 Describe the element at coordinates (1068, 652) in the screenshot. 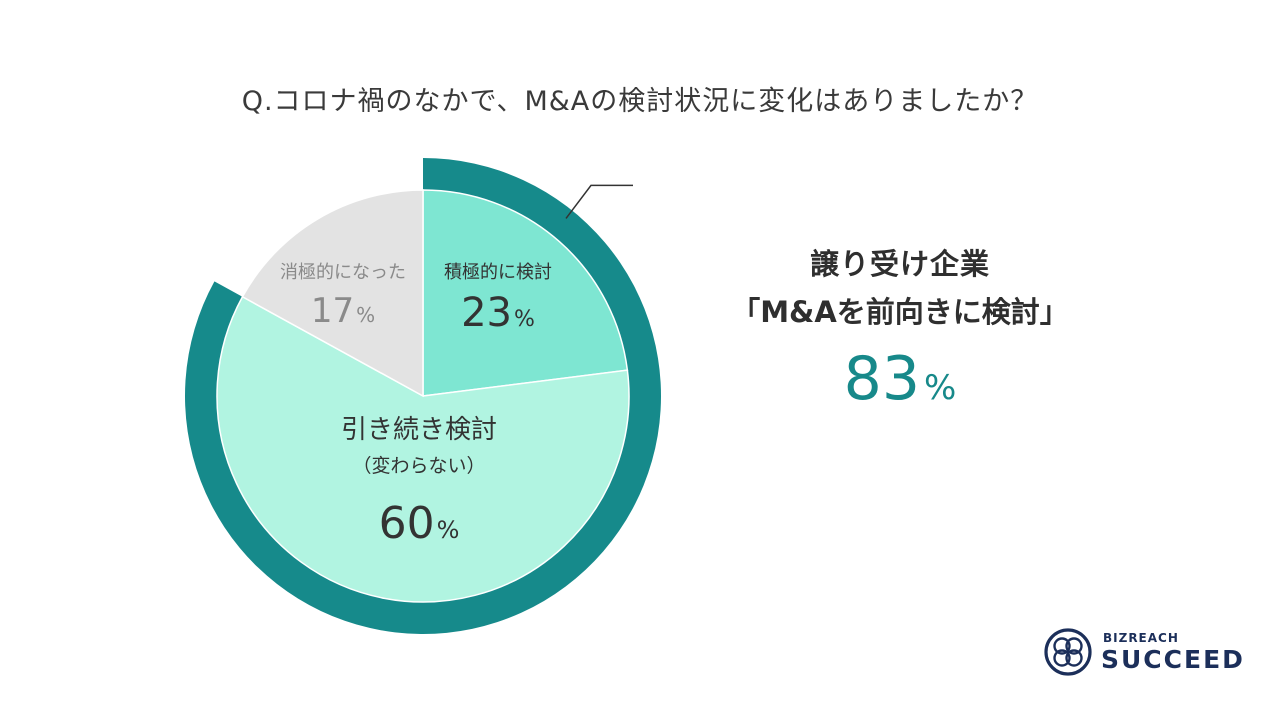

I see `logo-mark-icon` at that location.